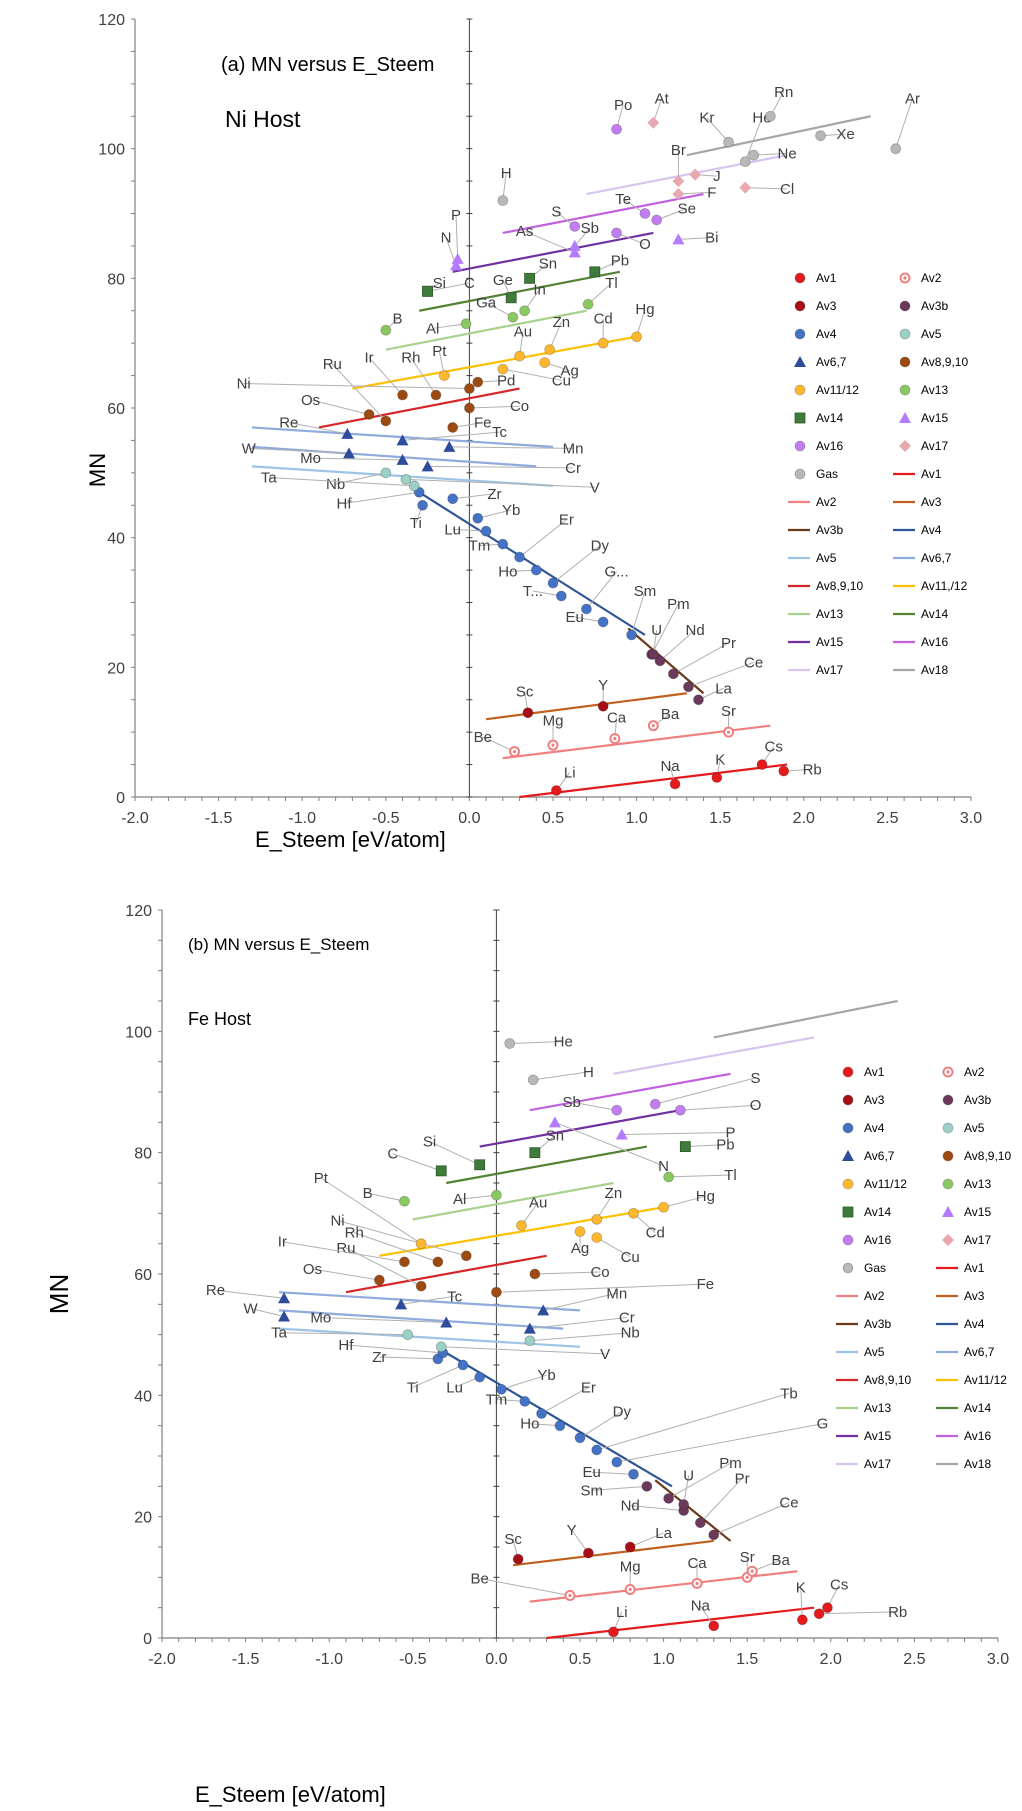 This screenshot has width=1022, height=1811. I want to click on point-te, so click(645, 213).